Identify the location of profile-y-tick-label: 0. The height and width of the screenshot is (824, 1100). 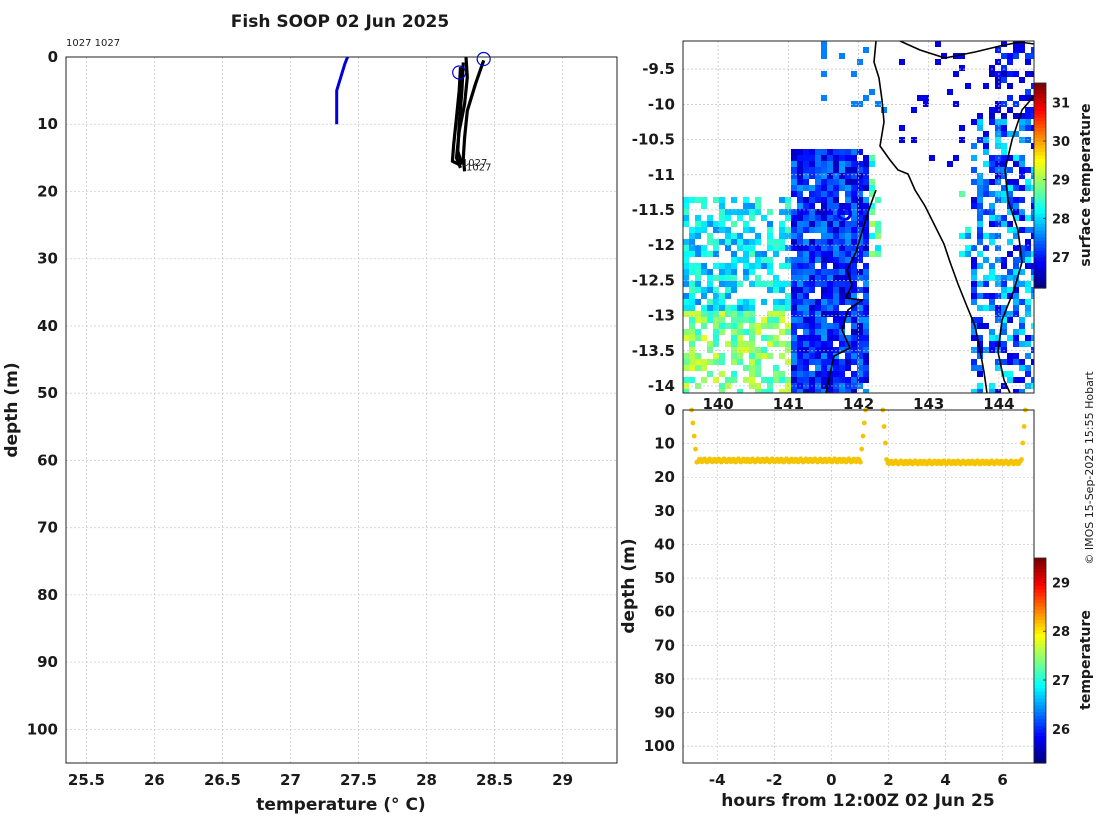
(53, 57).